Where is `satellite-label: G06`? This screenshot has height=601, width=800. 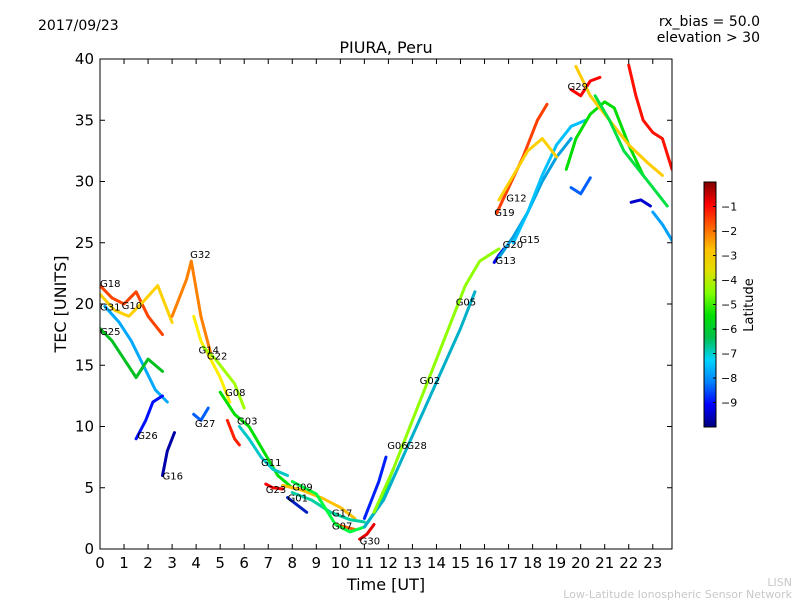 satellite-label: G06 is located at coordinates (397, 446).